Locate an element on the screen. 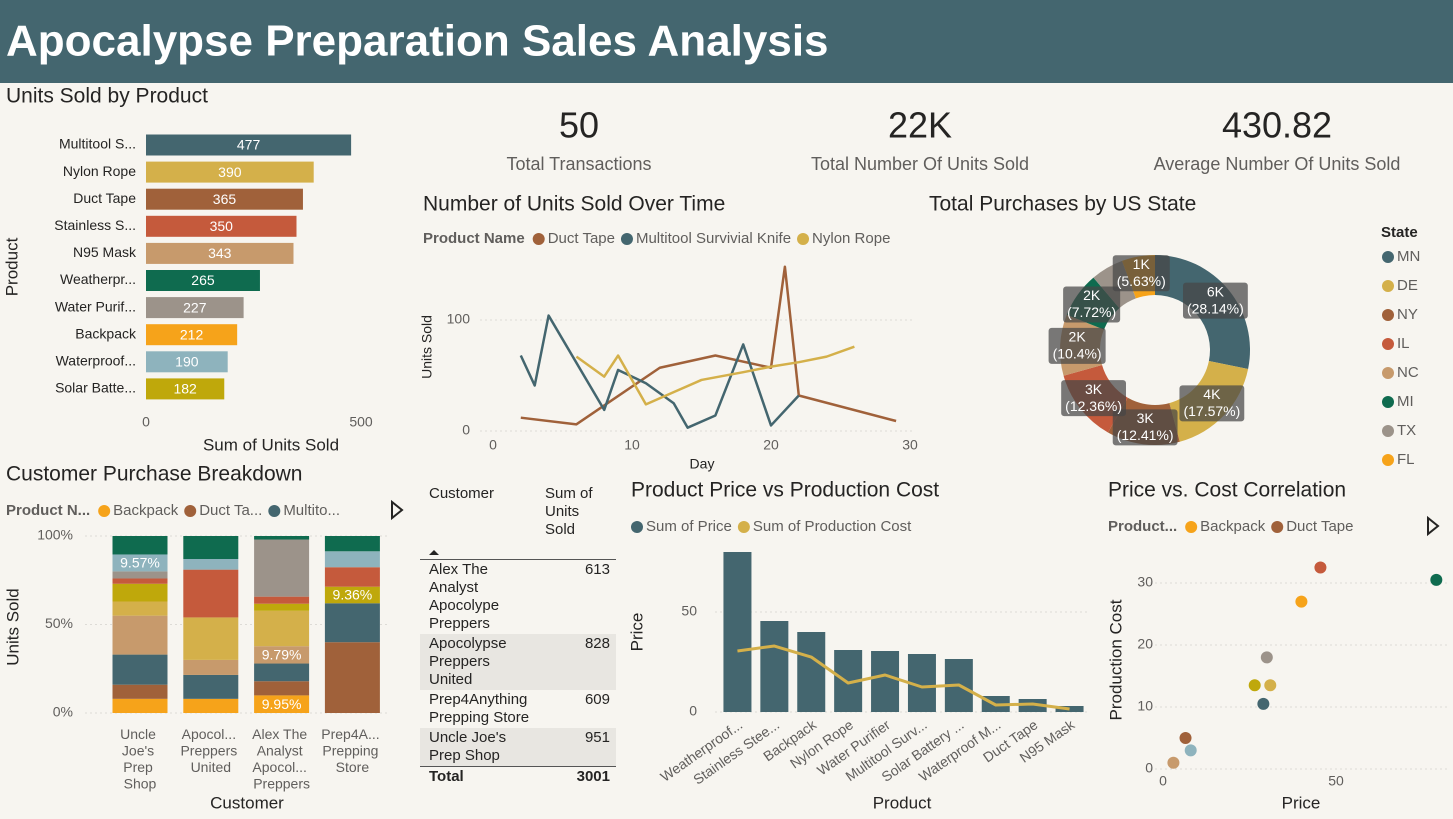 The image size is (1453, 819). y-tick-label: 0% is located at coordinates (63, 712).